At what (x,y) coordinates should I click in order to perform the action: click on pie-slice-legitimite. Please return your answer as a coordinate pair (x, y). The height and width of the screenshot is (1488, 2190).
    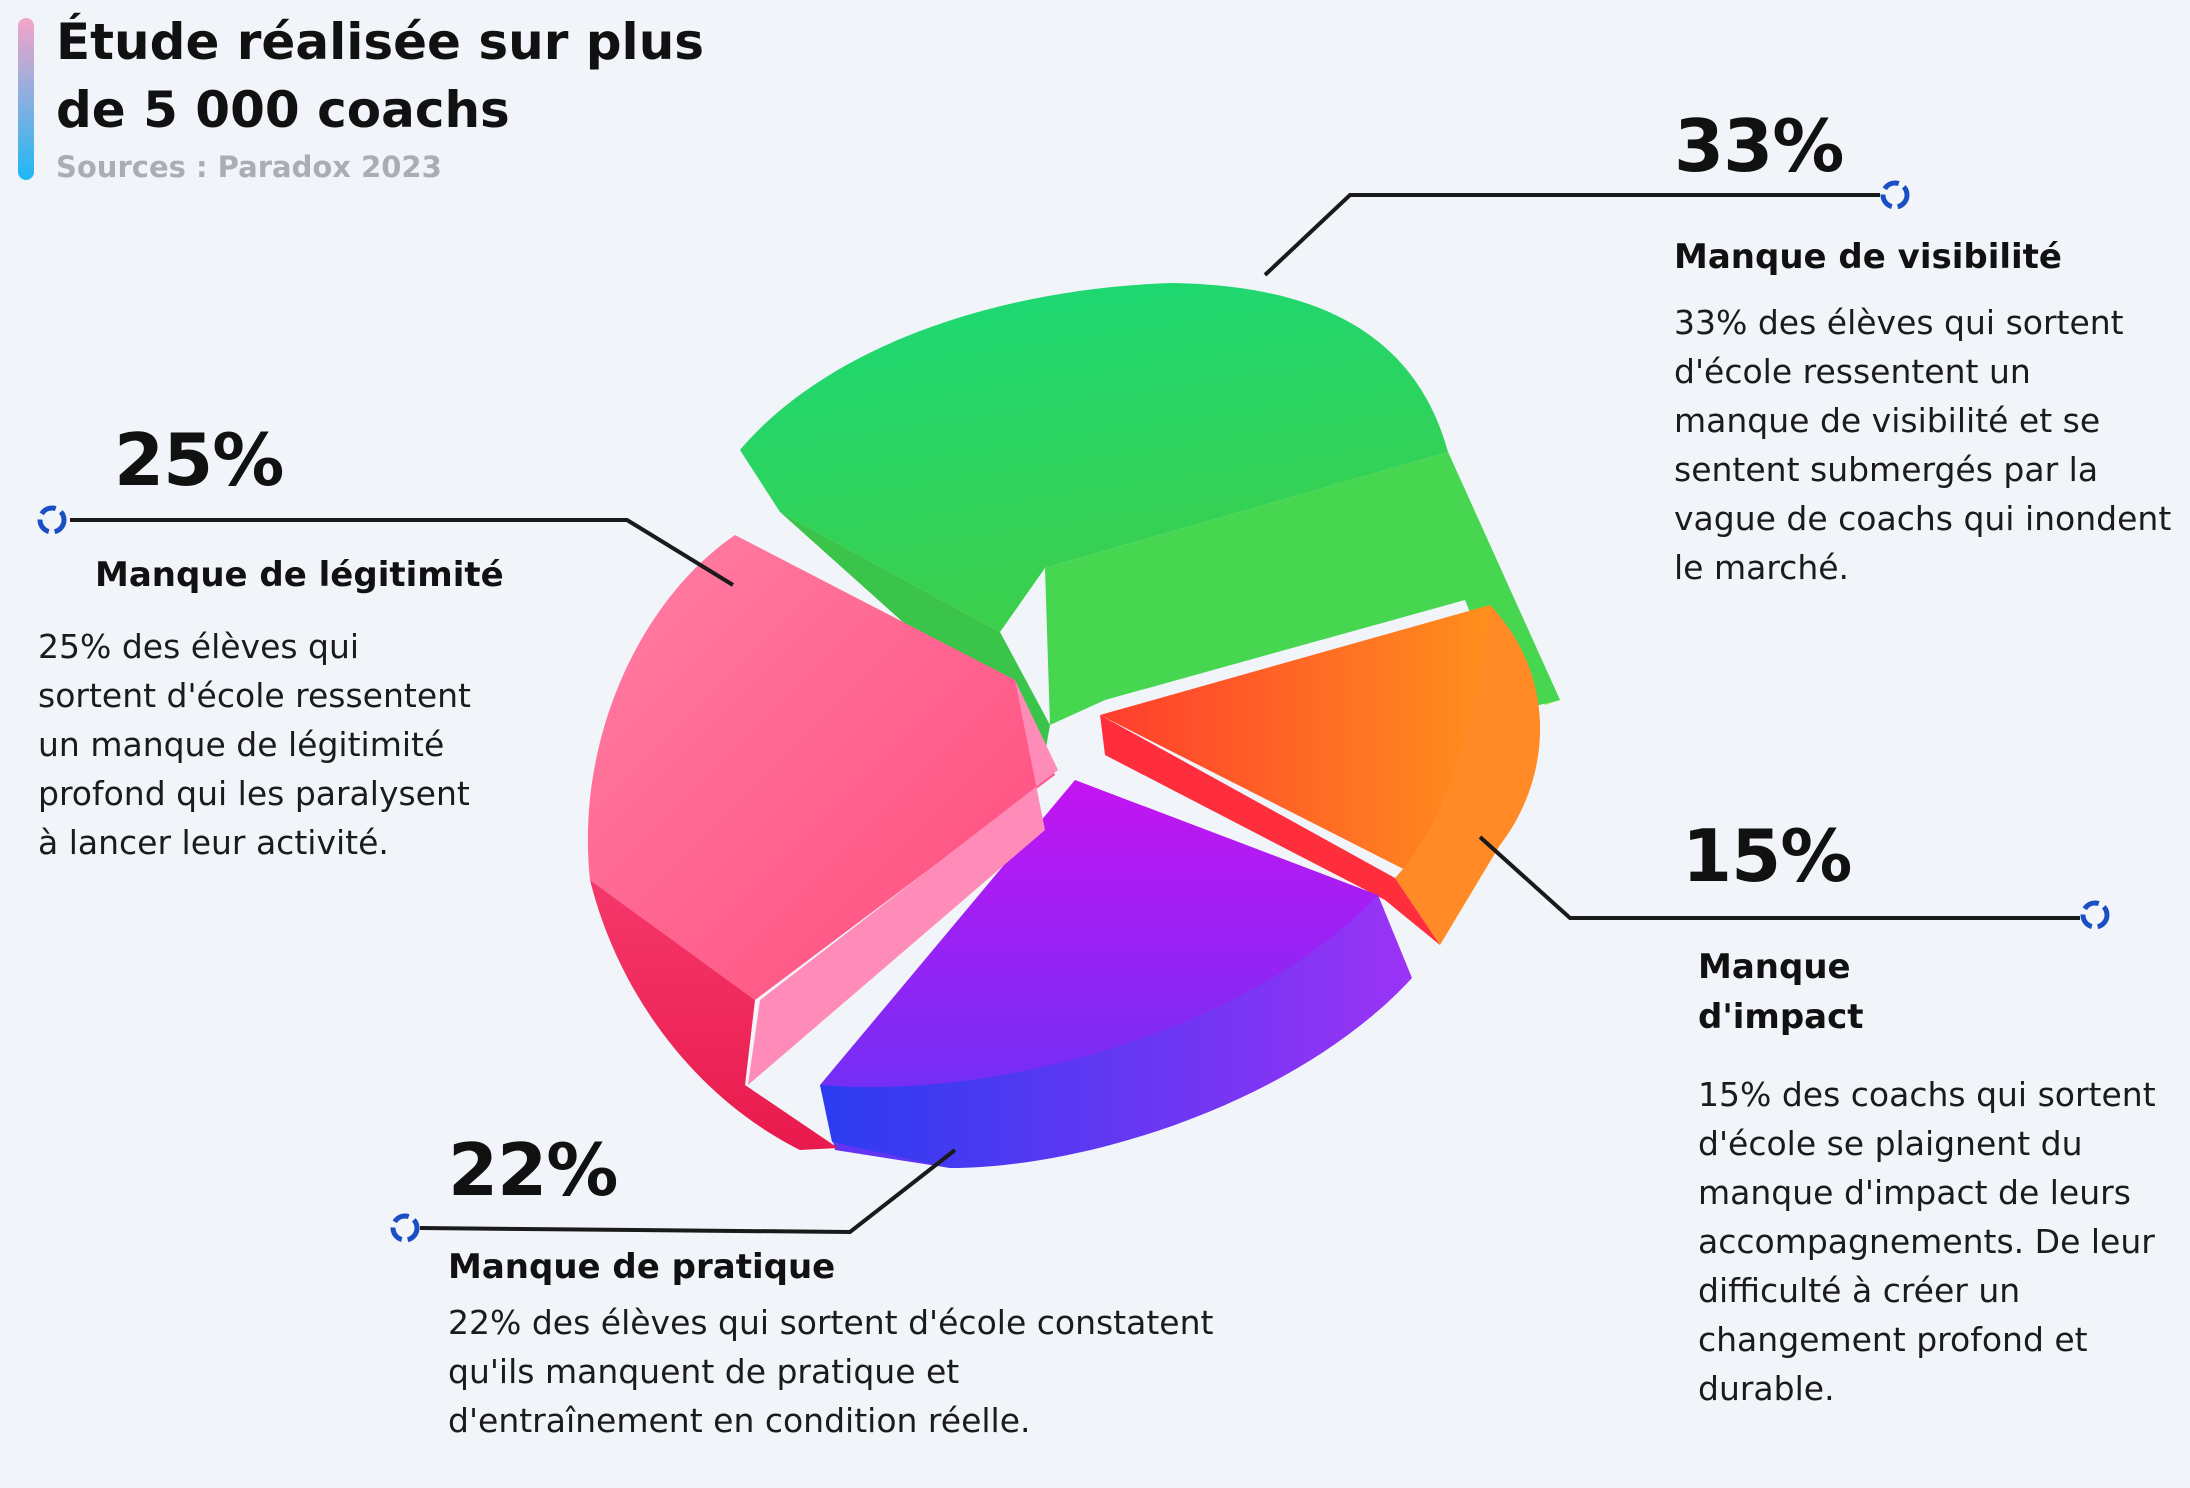
    Looking at the image, I should click on (822, 842).